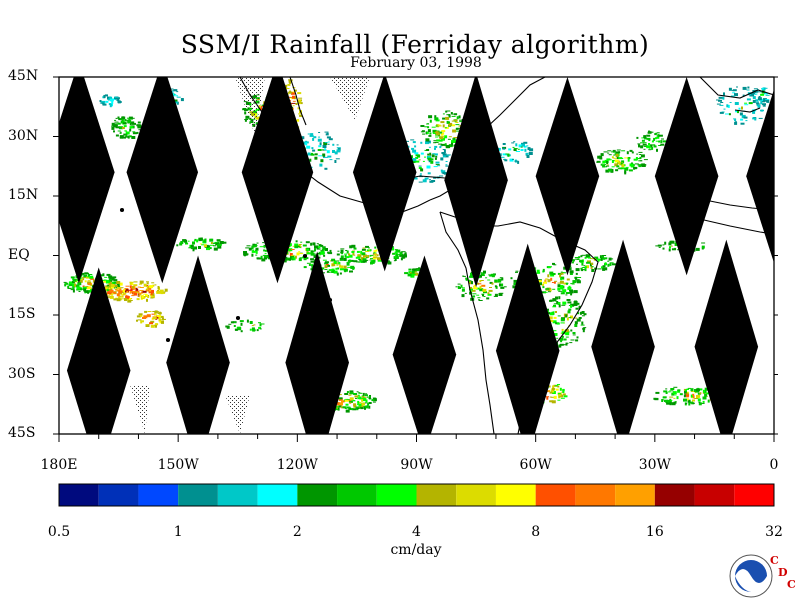 The image size is (800, 600). I want to click on colorbar-tick-label: 1, so click(178, 532).